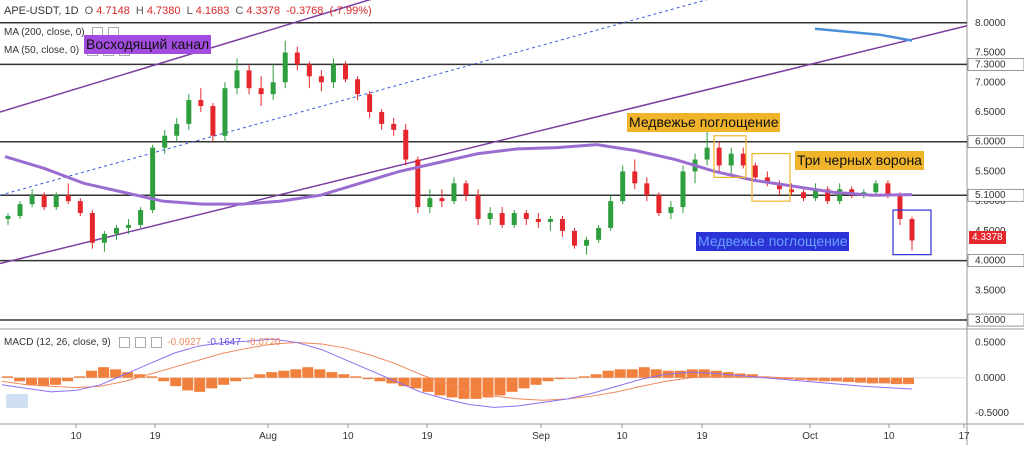 This screenshot has height=450, width=1024. I want to click on time-tick-label: Sep, so click(541, 436).